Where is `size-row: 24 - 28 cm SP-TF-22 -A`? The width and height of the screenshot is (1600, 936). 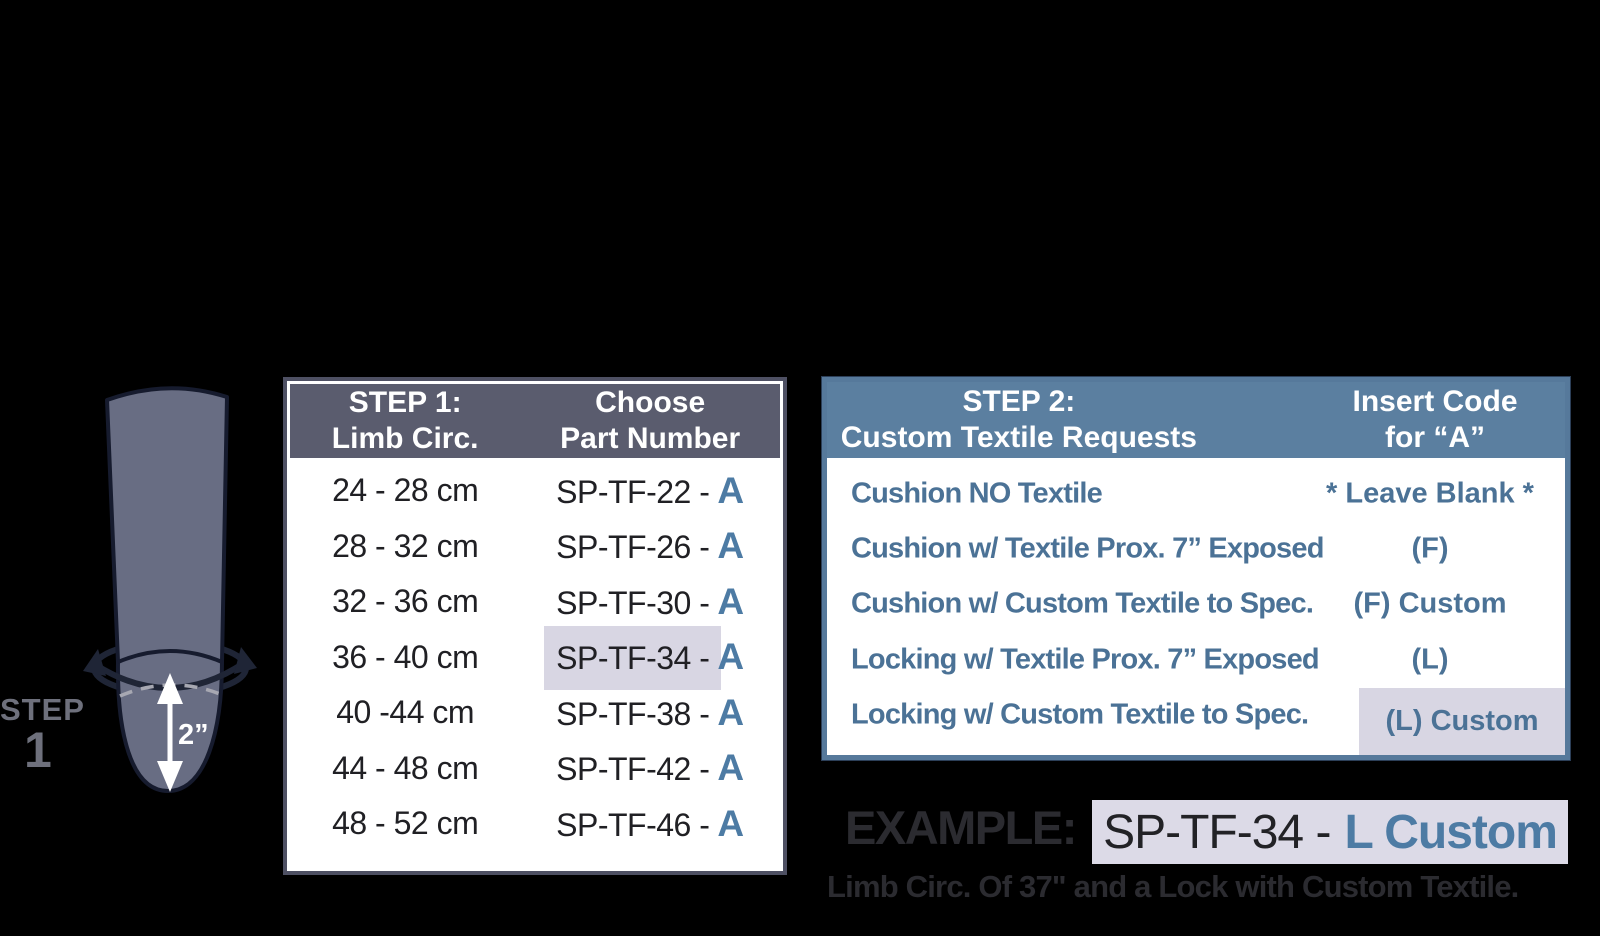
size-row: 24 - 28 cm SP-TF-22 -A is located at coordinates (535, 491).